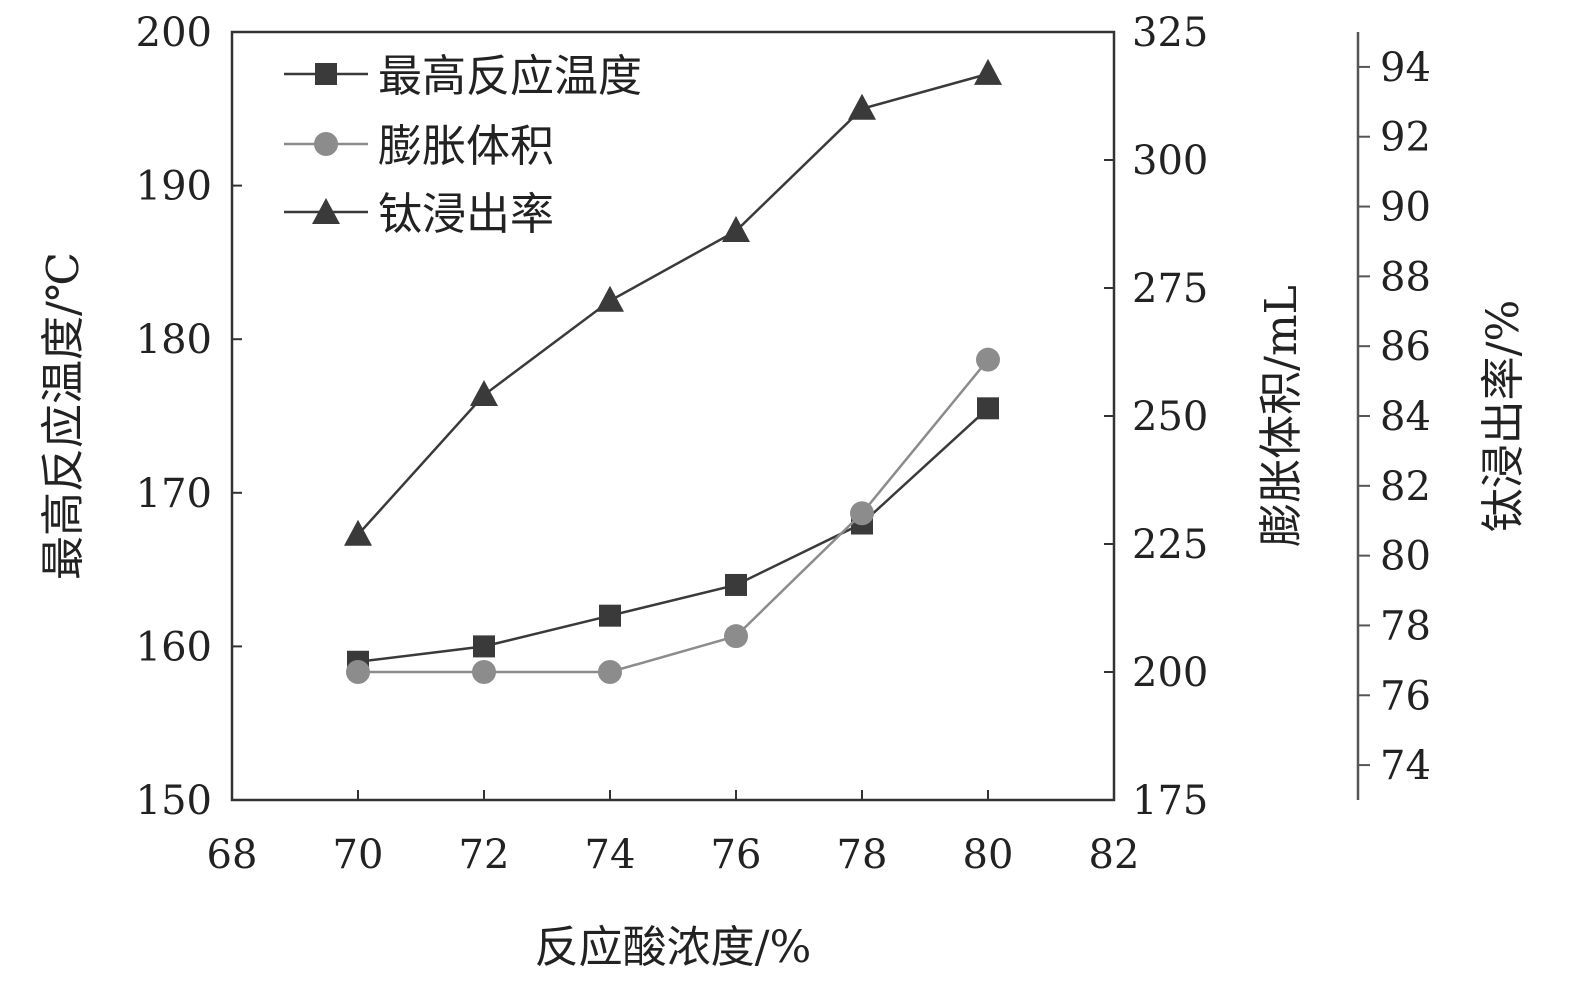 The image size is (1575, 982). Describe the element at coordinates (1405, 487) in the screenshot. I see `right2-tick-label: 82` at that location.